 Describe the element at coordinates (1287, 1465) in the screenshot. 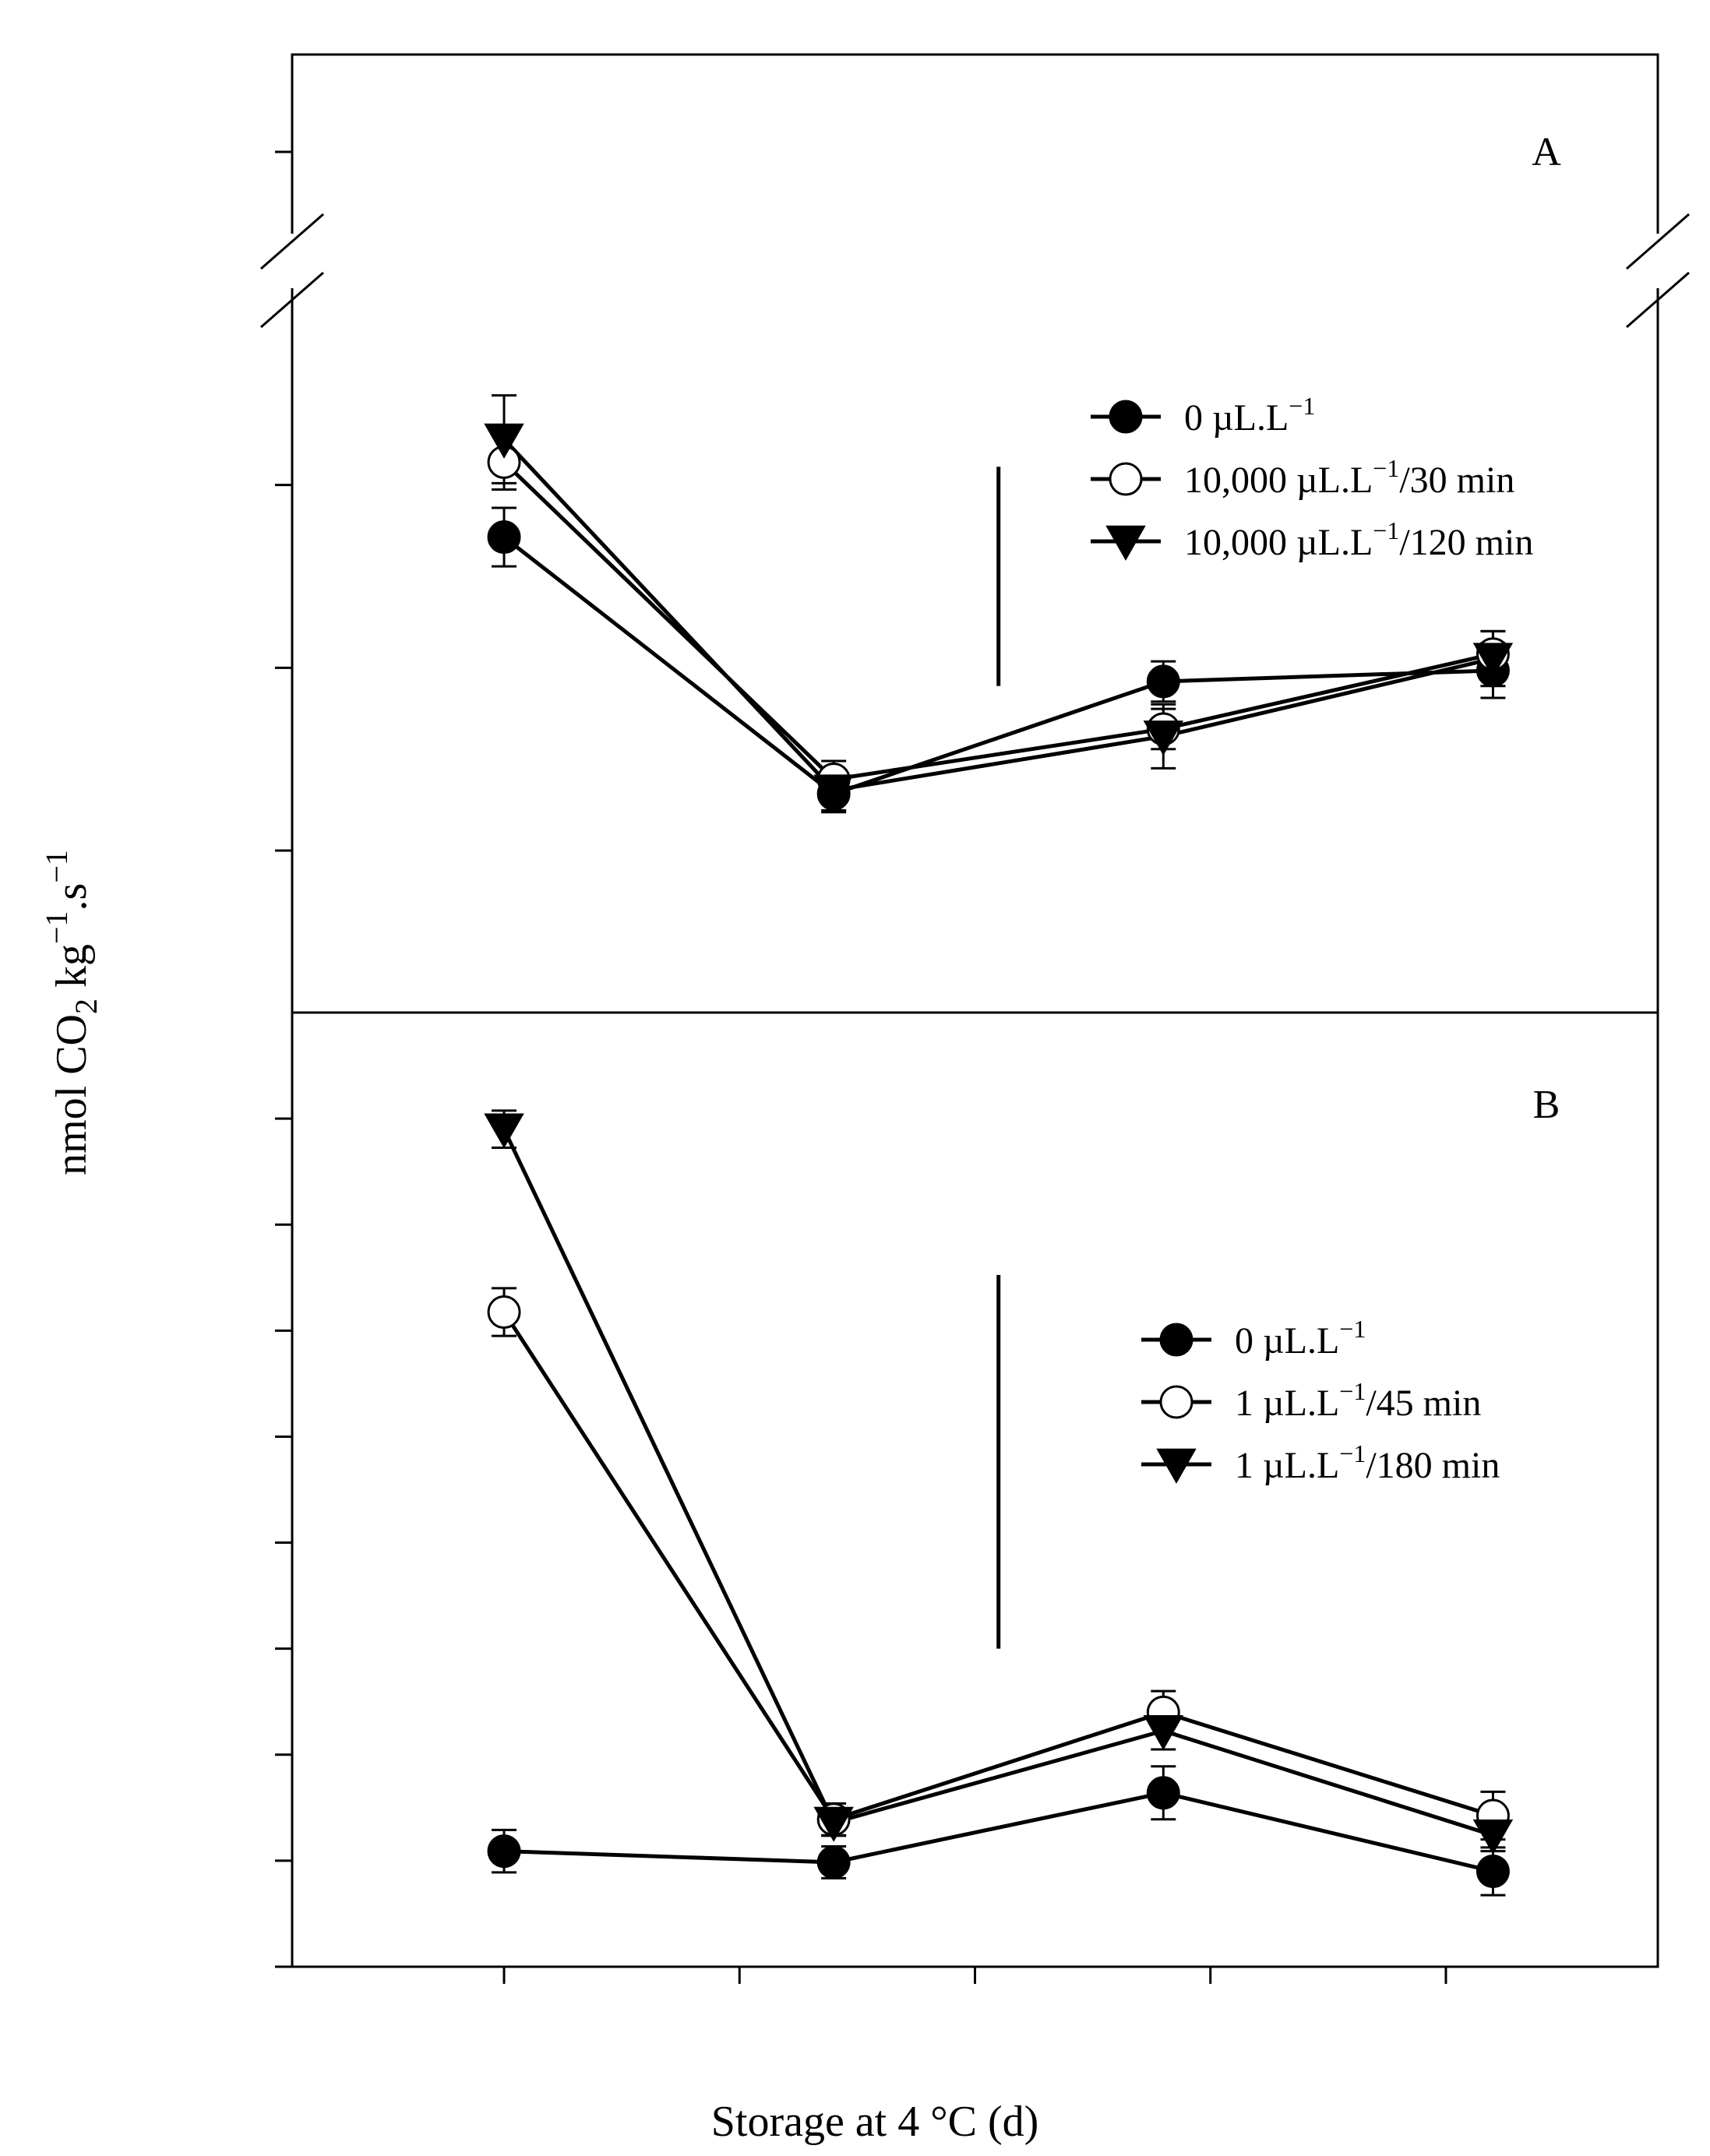

I see `legend-main-b-2: 1 µL.L` at that location.